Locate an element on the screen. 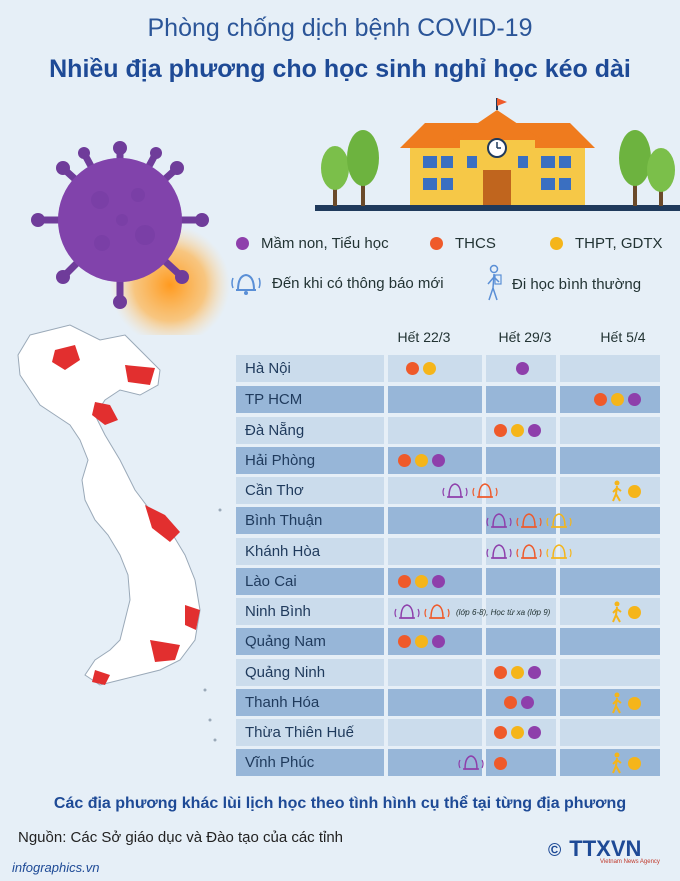 This screenshot has height=881, width=680. page-title: Phòng chống dịch bệnh COVID-19 is located at coordinates (340, 28).